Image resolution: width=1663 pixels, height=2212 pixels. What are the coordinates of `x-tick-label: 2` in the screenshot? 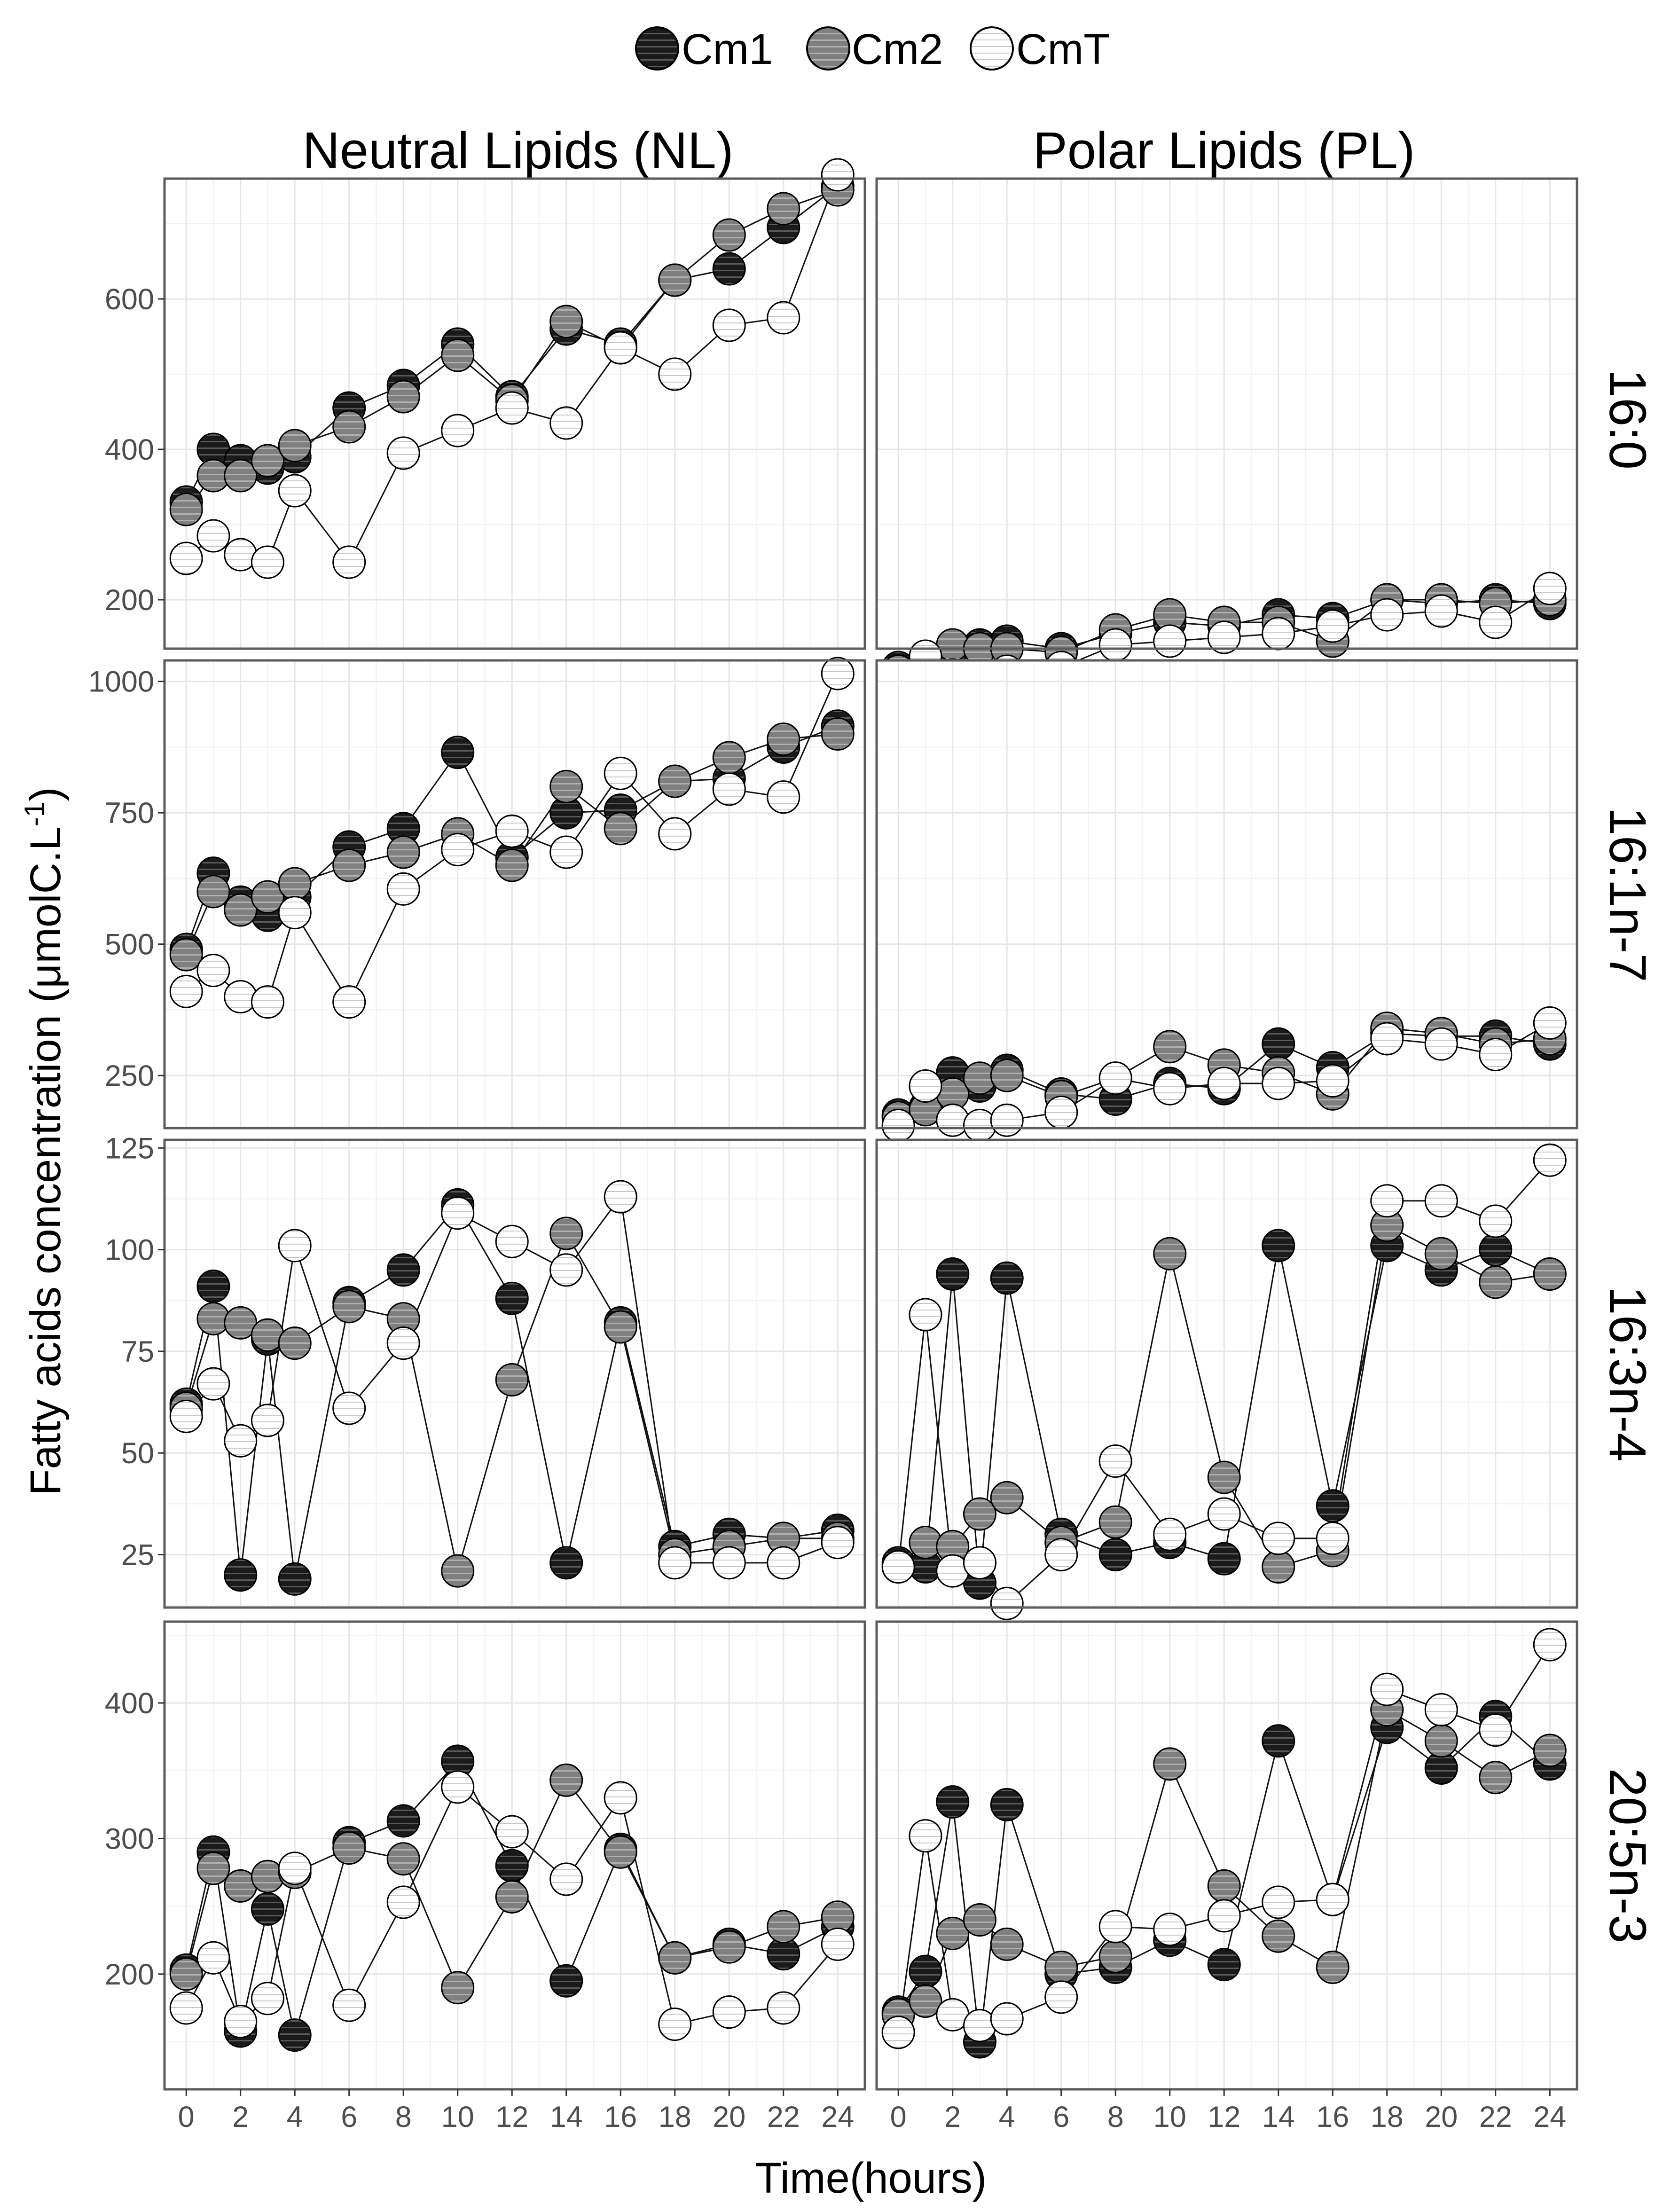 It's located at (952, 2117).